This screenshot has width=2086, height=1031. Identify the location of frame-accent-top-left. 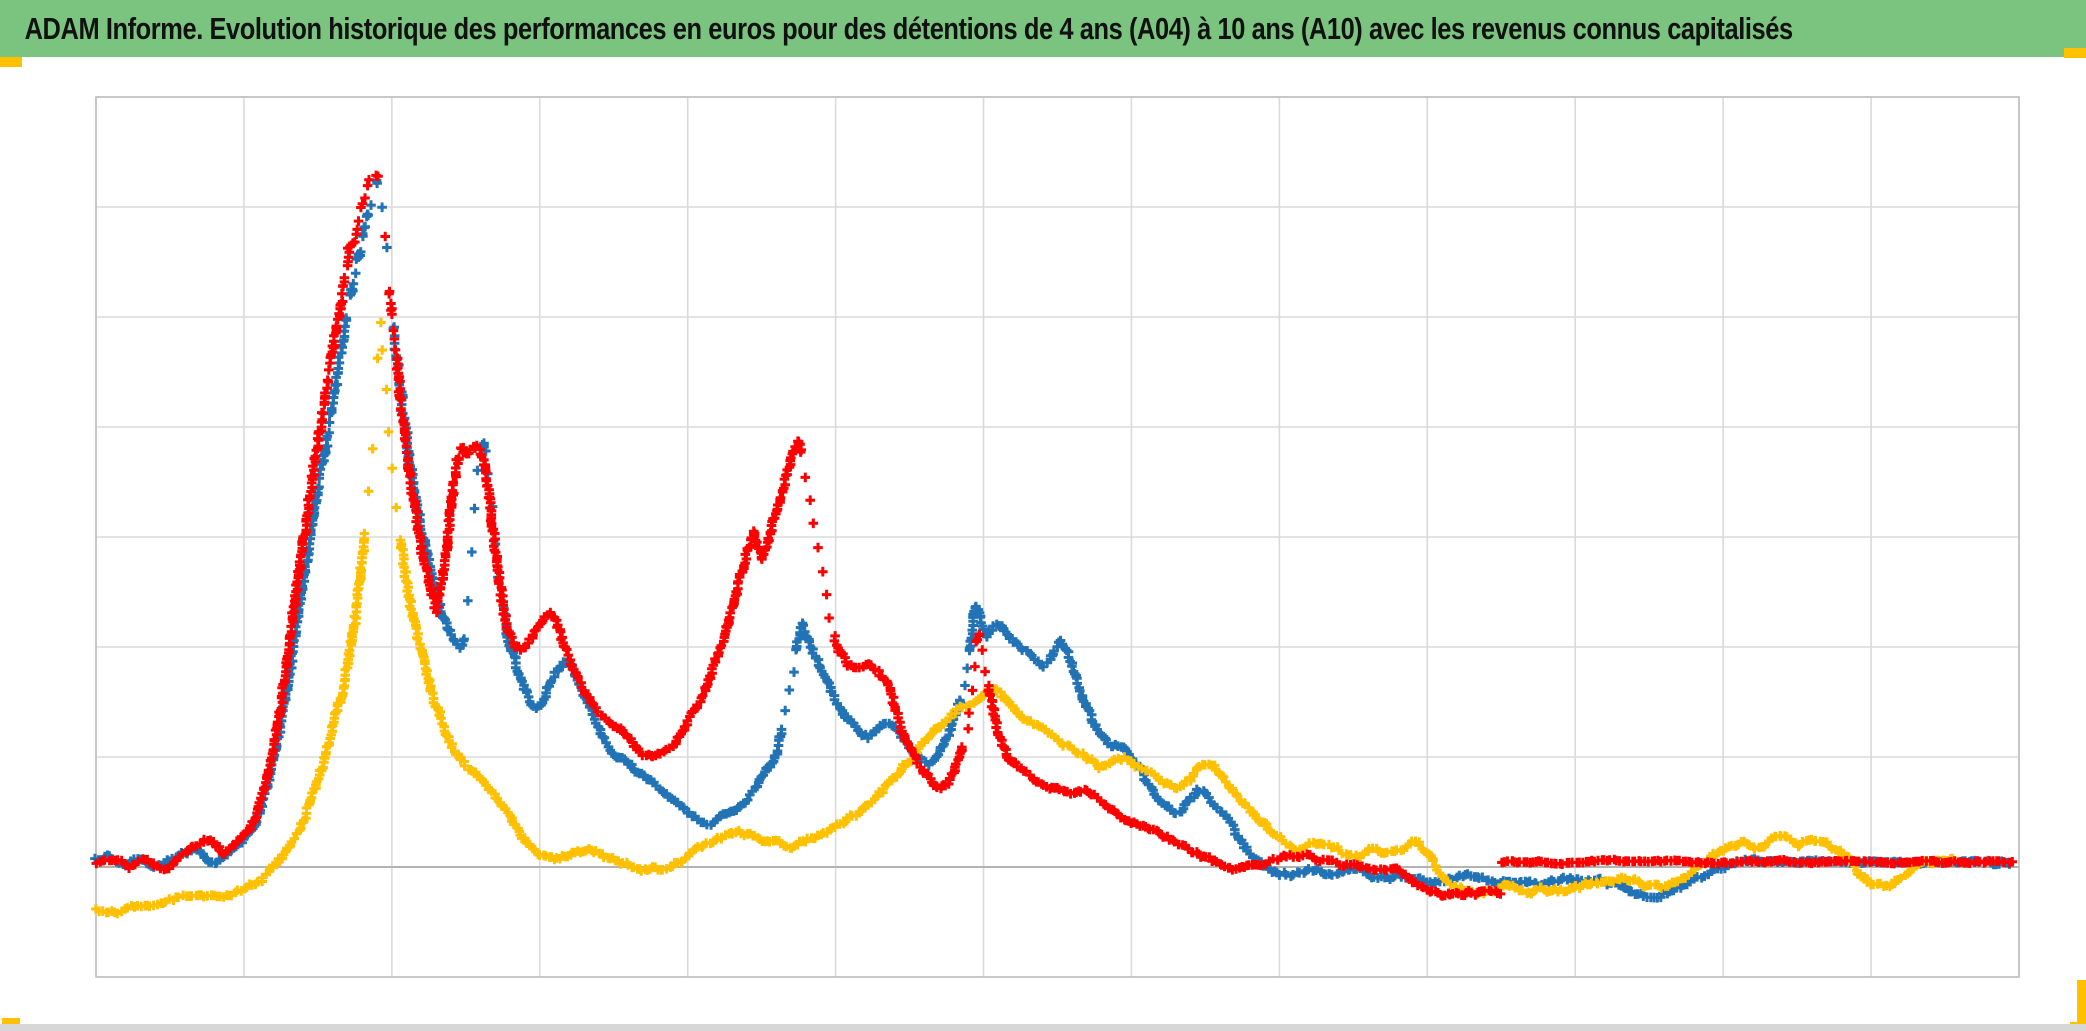
(11, 62).